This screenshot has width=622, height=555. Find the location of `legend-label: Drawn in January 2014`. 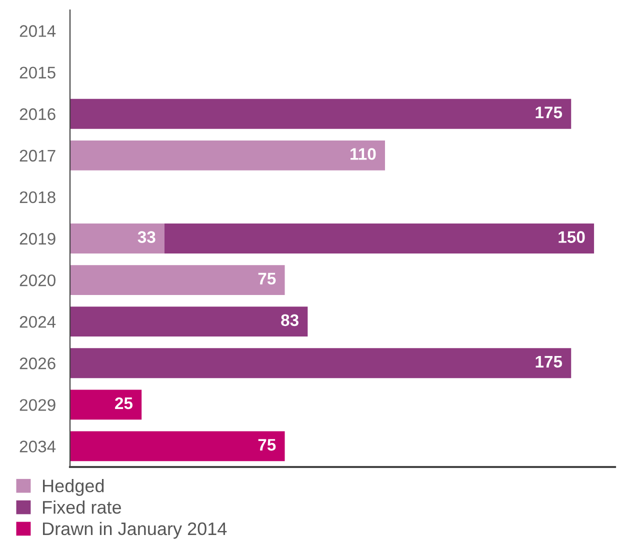

legend-label: Drawn in January 2014 is located at coordinates (135, 530).